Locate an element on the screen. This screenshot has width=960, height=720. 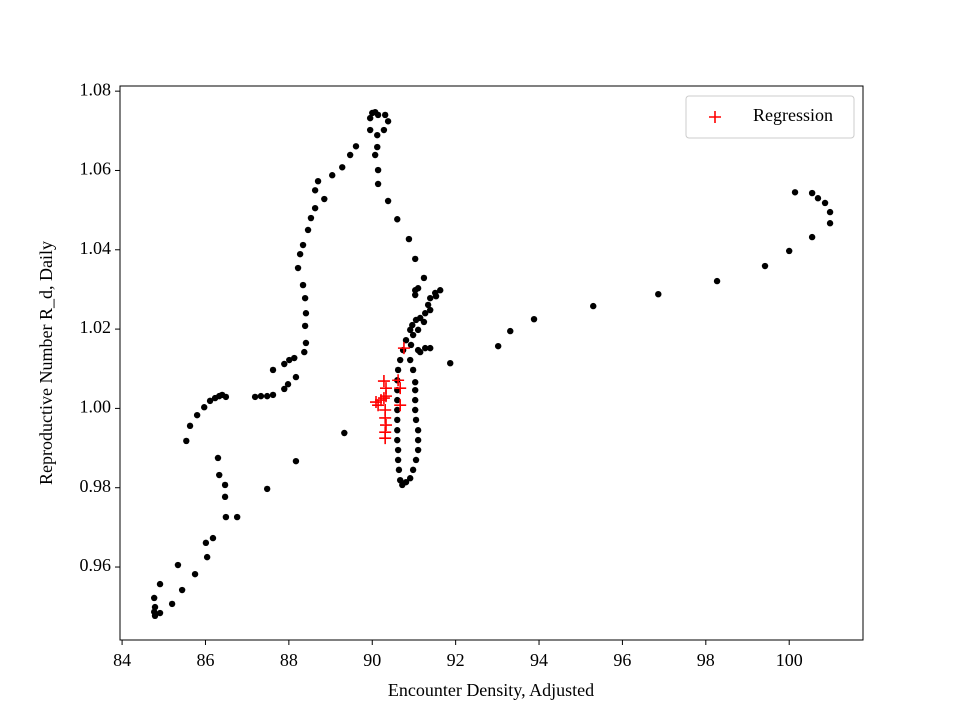
y-axis-label: Reproductive Number R_d, Daily is located at coordinates (46, 363).